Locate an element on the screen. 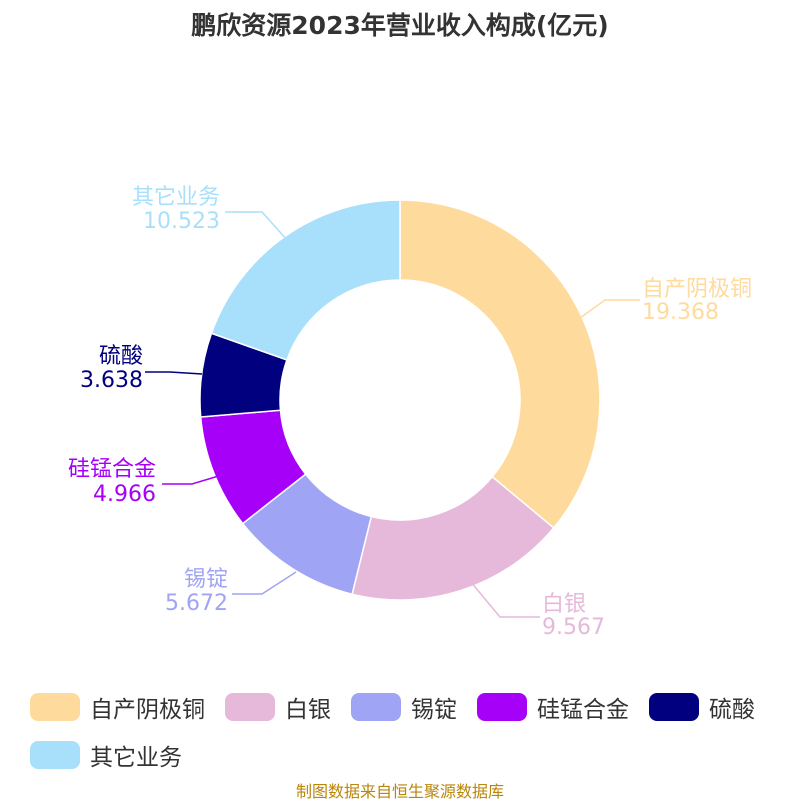  slice-label: 硅锰合金 is located at coordinates (112, 469).